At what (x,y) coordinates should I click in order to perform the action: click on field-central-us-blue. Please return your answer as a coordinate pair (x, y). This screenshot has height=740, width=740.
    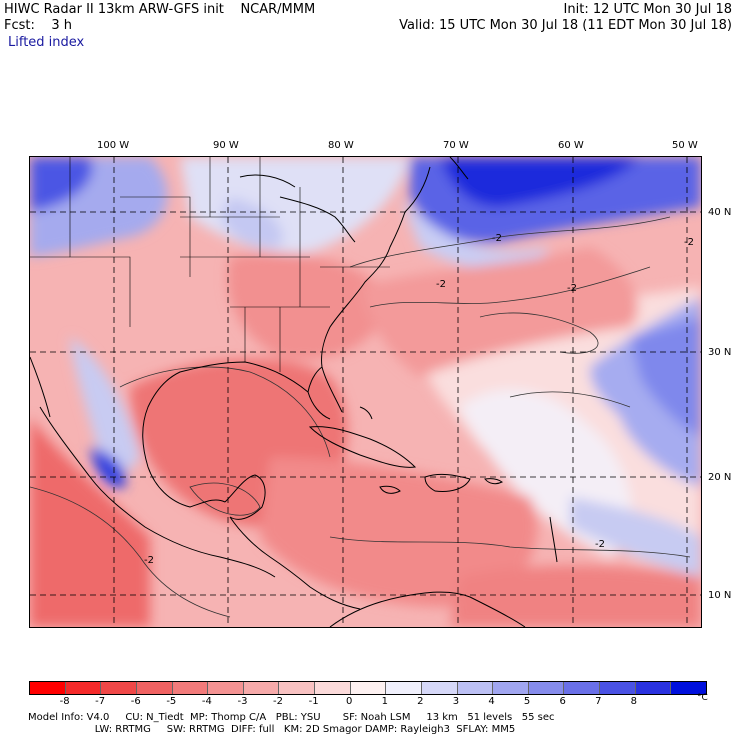
    Looking at the image, I should click on (251, 222).